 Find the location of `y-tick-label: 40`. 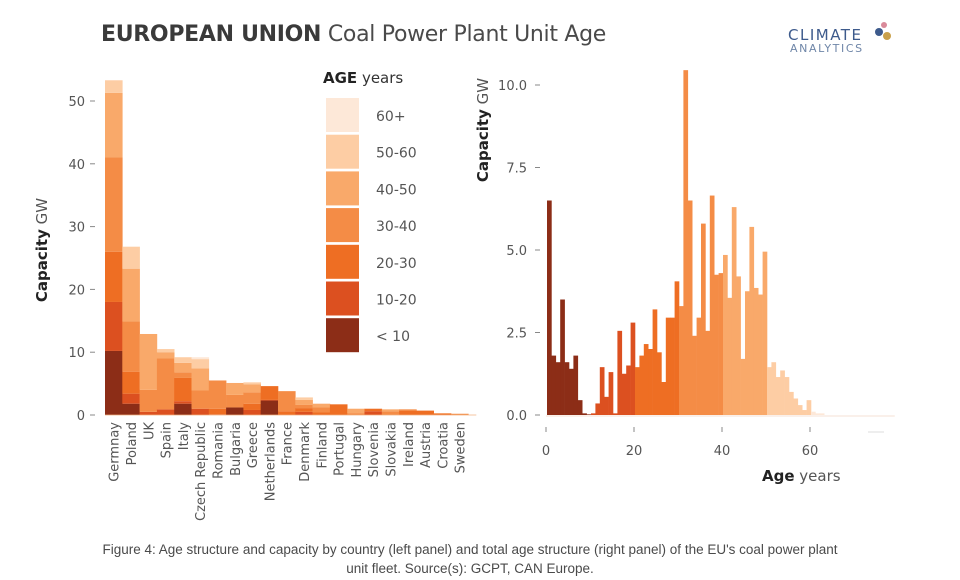

y-tick-label: 40 is located at coordinates (76, 165).